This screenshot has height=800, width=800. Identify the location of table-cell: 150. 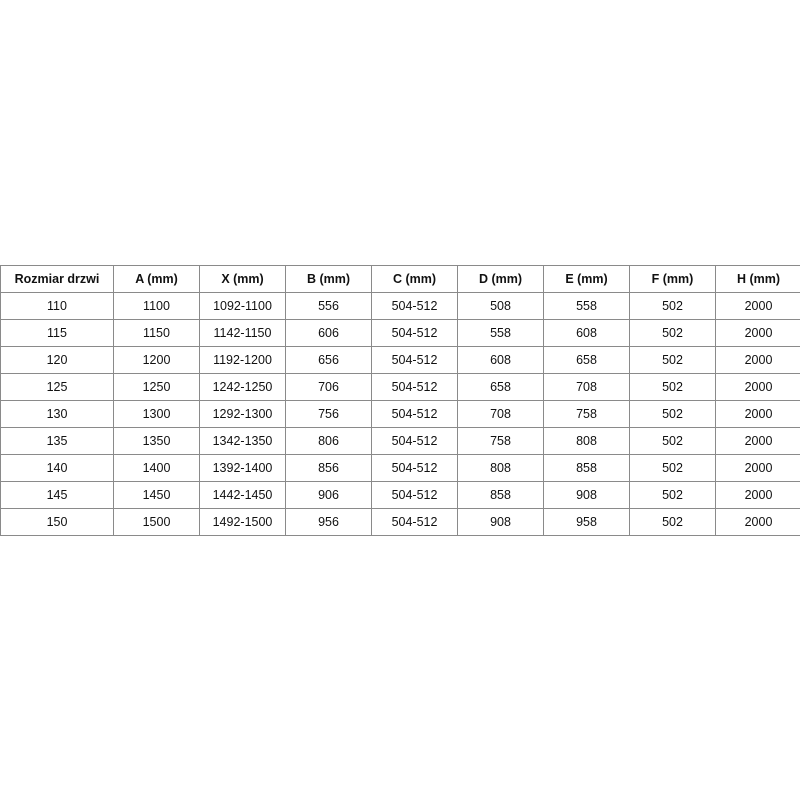
(57, 522).